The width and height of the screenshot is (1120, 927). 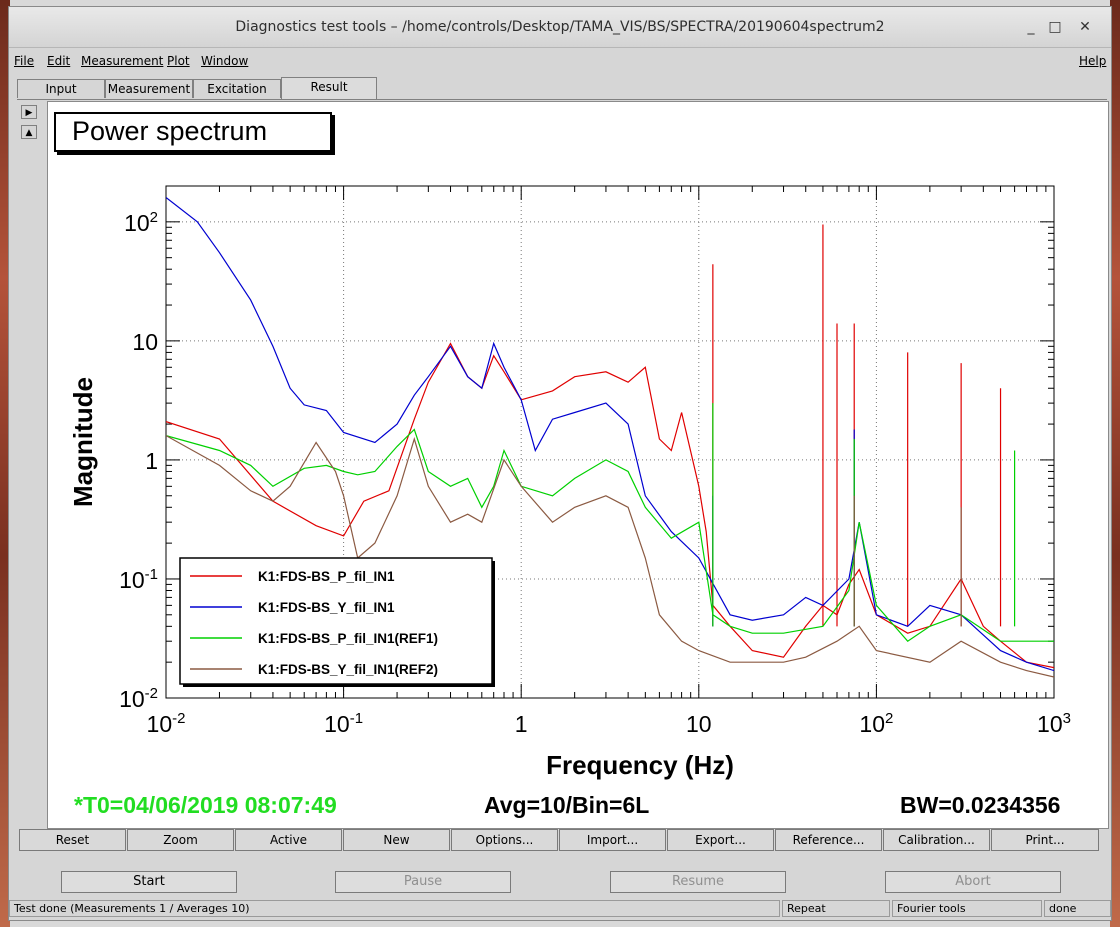 I want to click on y-tick-label: 1, so click(x=151, y=461).